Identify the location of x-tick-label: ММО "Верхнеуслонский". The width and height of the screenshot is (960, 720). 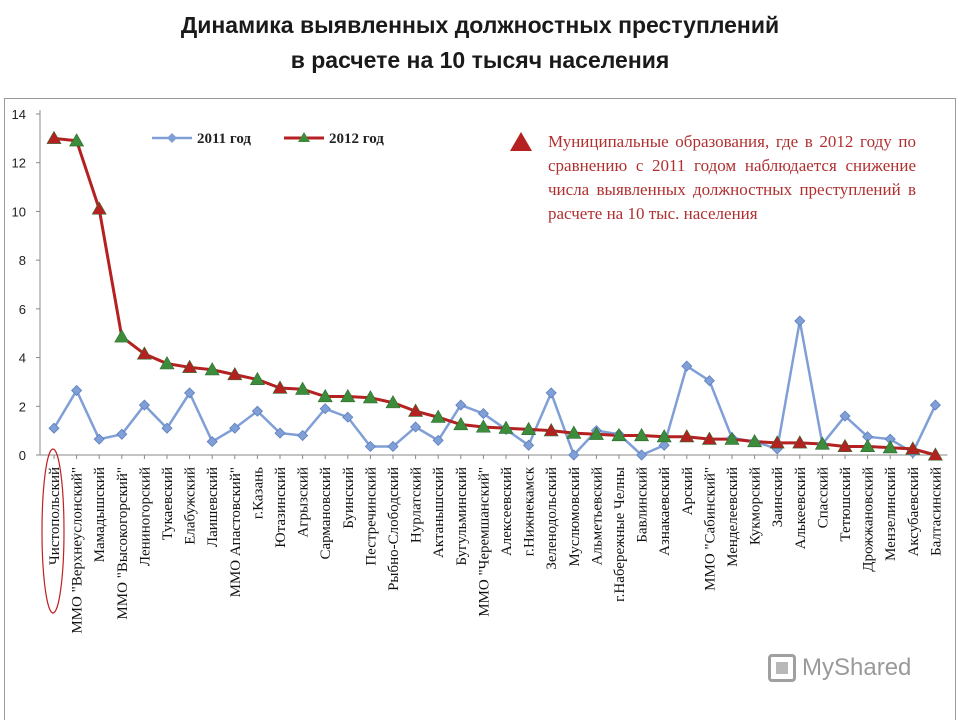
(78, 550).